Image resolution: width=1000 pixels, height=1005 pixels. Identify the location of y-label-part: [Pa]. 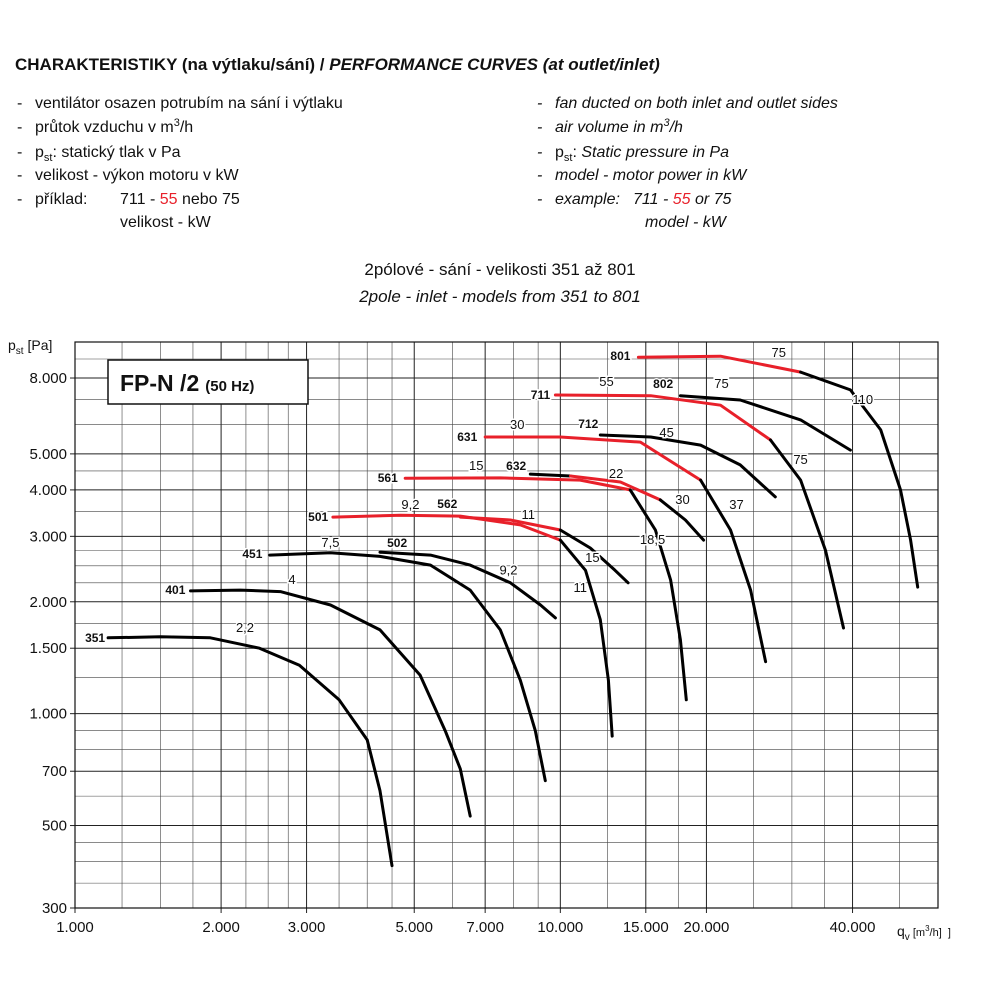
(38, 345).